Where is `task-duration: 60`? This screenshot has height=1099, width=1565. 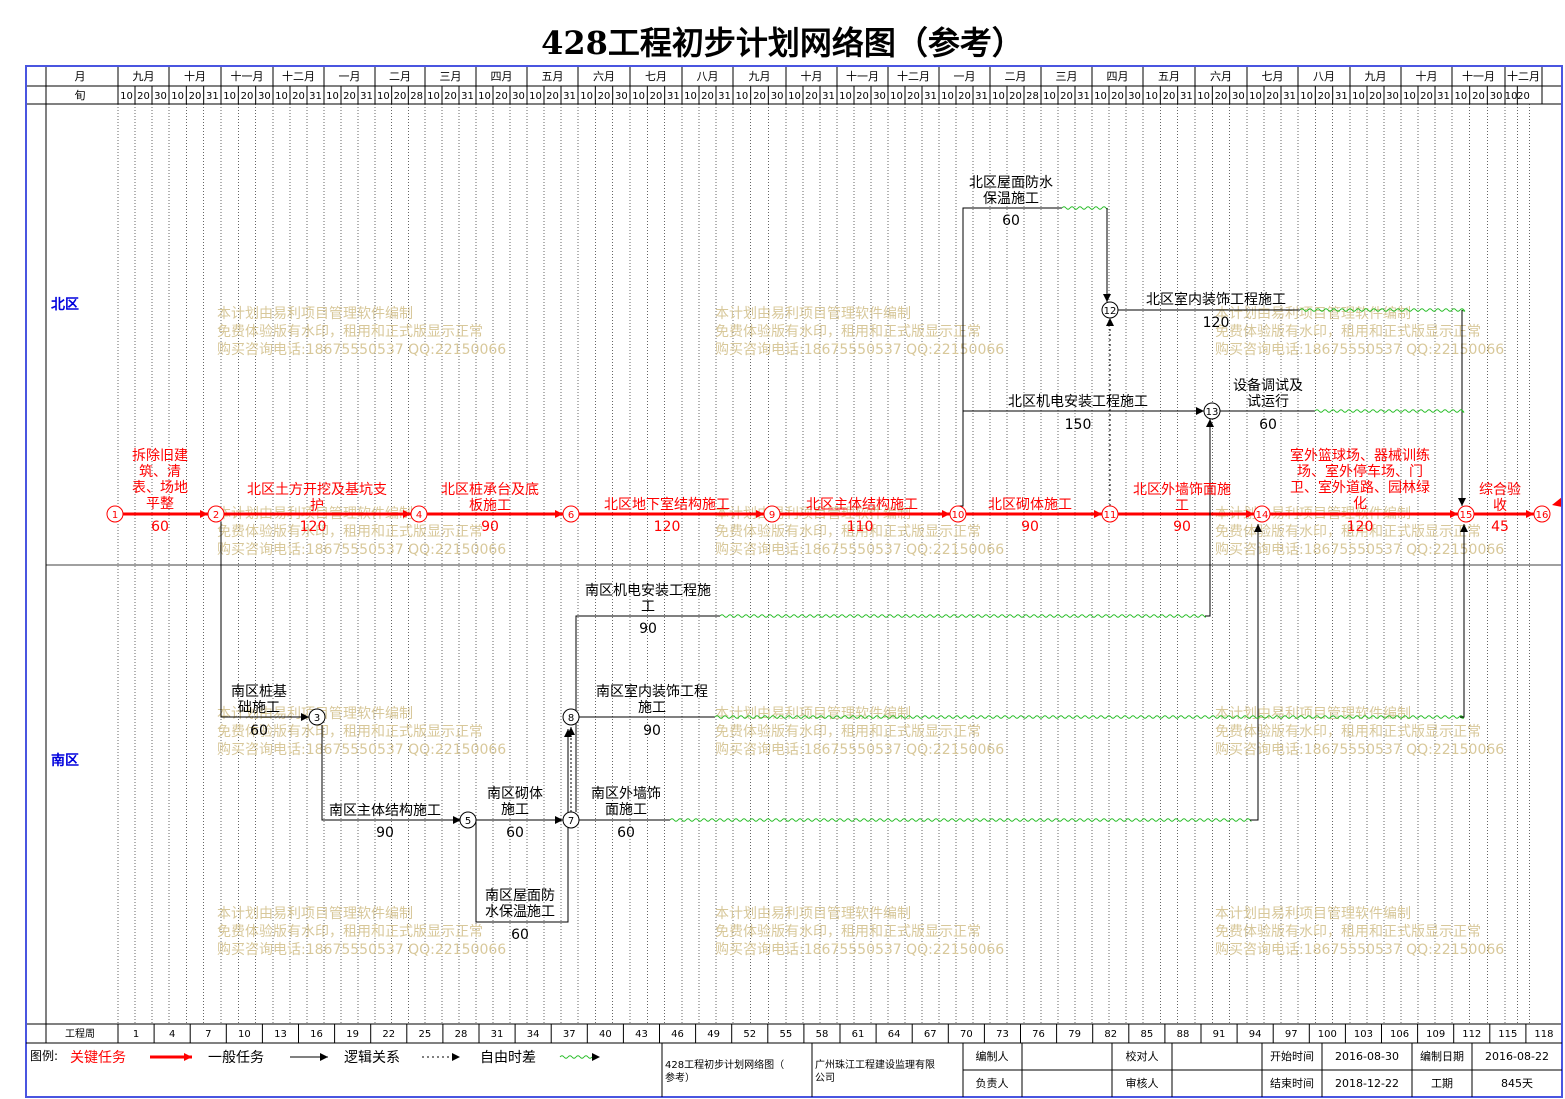 task-duration: 60 is located at coordinates (160, 527).